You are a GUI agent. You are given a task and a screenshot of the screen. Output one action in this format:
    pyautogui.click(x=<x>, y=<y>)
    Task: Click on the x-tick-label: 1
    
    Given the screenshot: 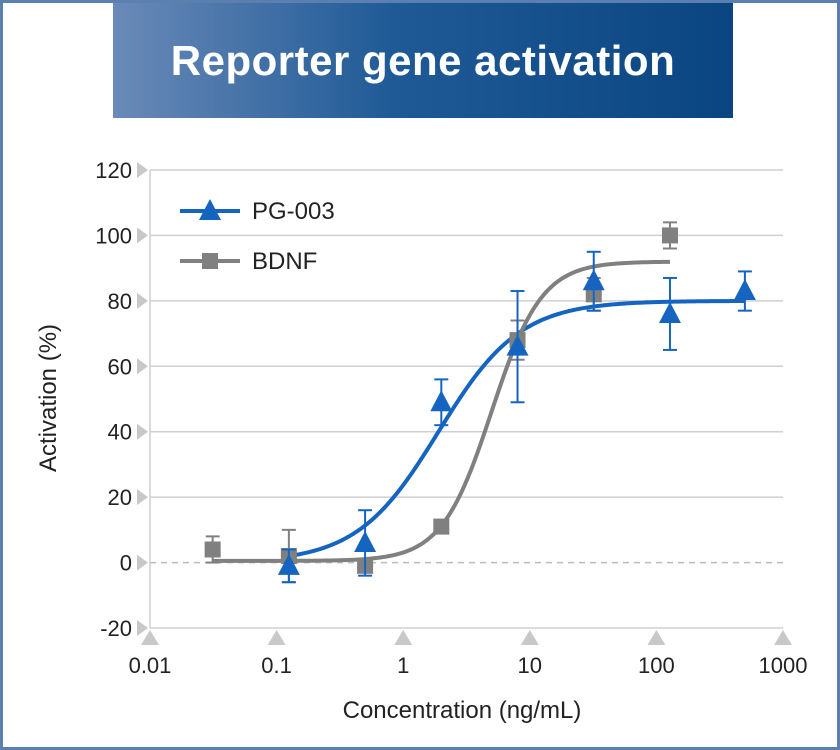 What is the action you would take?
    pyautogui.click(x=403, y=665)
    